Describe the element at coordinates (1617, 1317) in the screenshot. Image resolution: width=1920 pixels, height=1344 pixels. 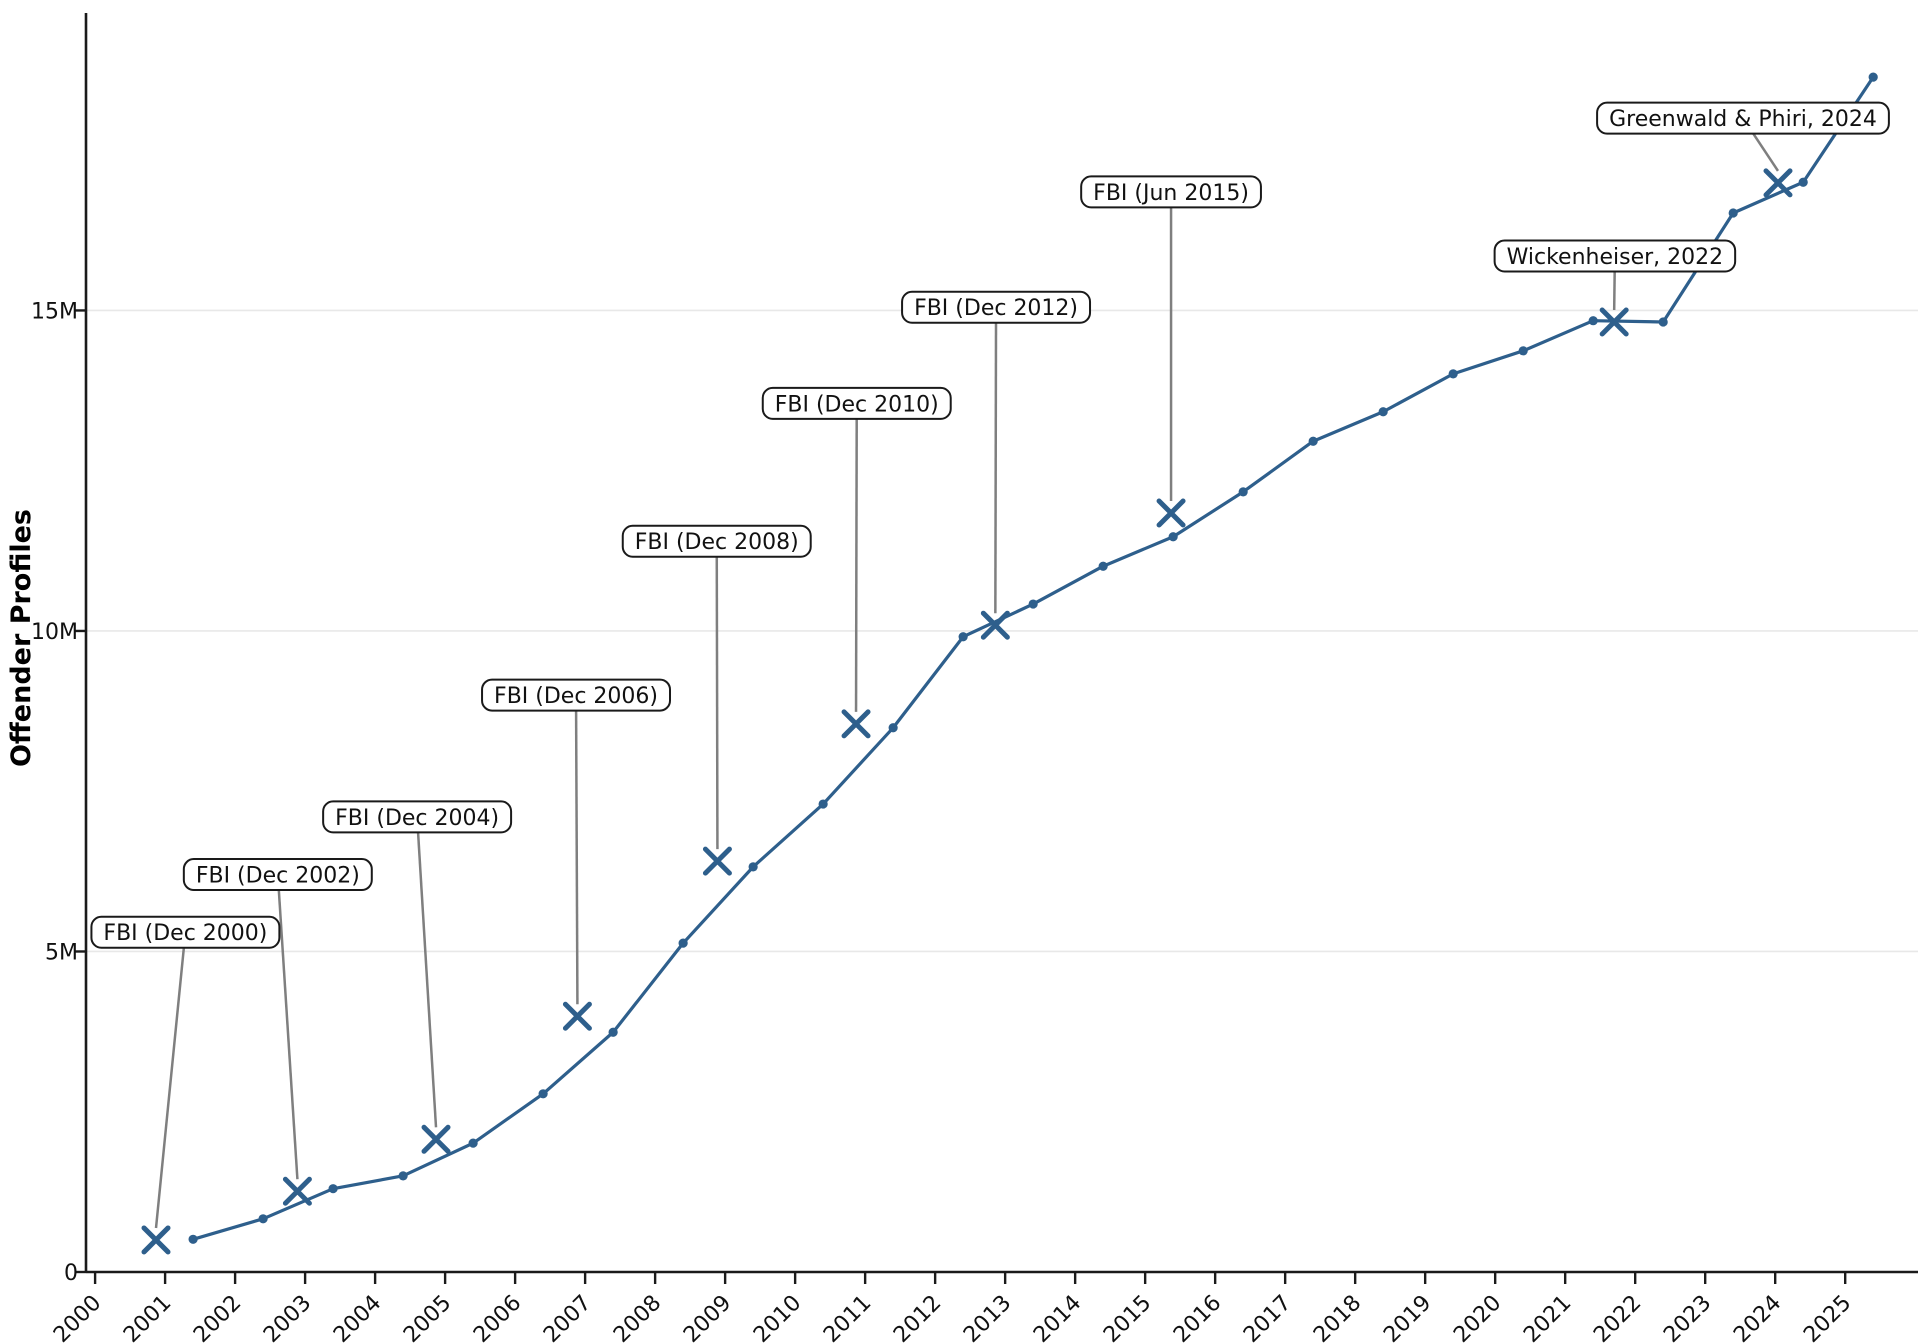
I see `x-tick-label: 2022` at that location.